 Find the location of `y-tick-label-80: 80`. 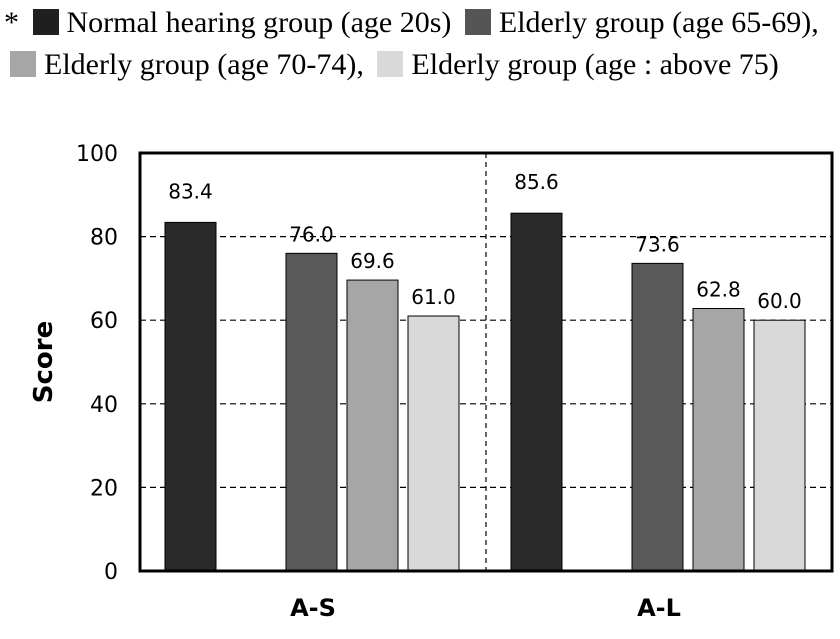

y-tick-label-80: 80 is located at coordinates (104, 238).